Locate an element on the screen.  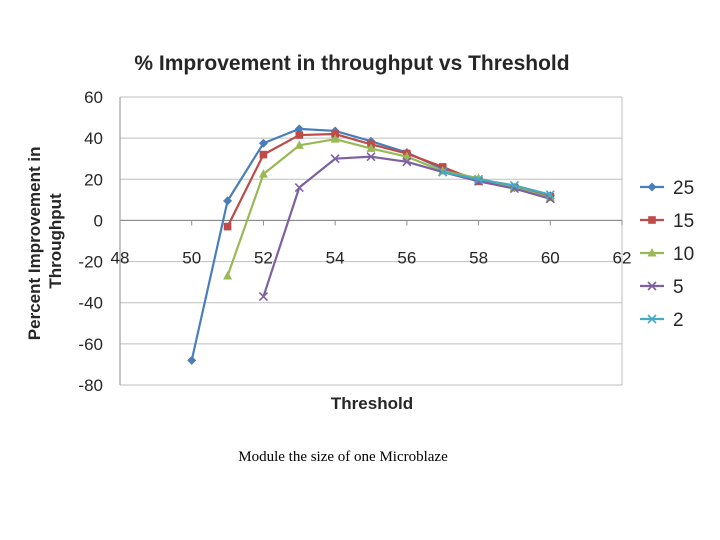
legend: 25 15 10 5 2 is located at coordinates (667, 254).